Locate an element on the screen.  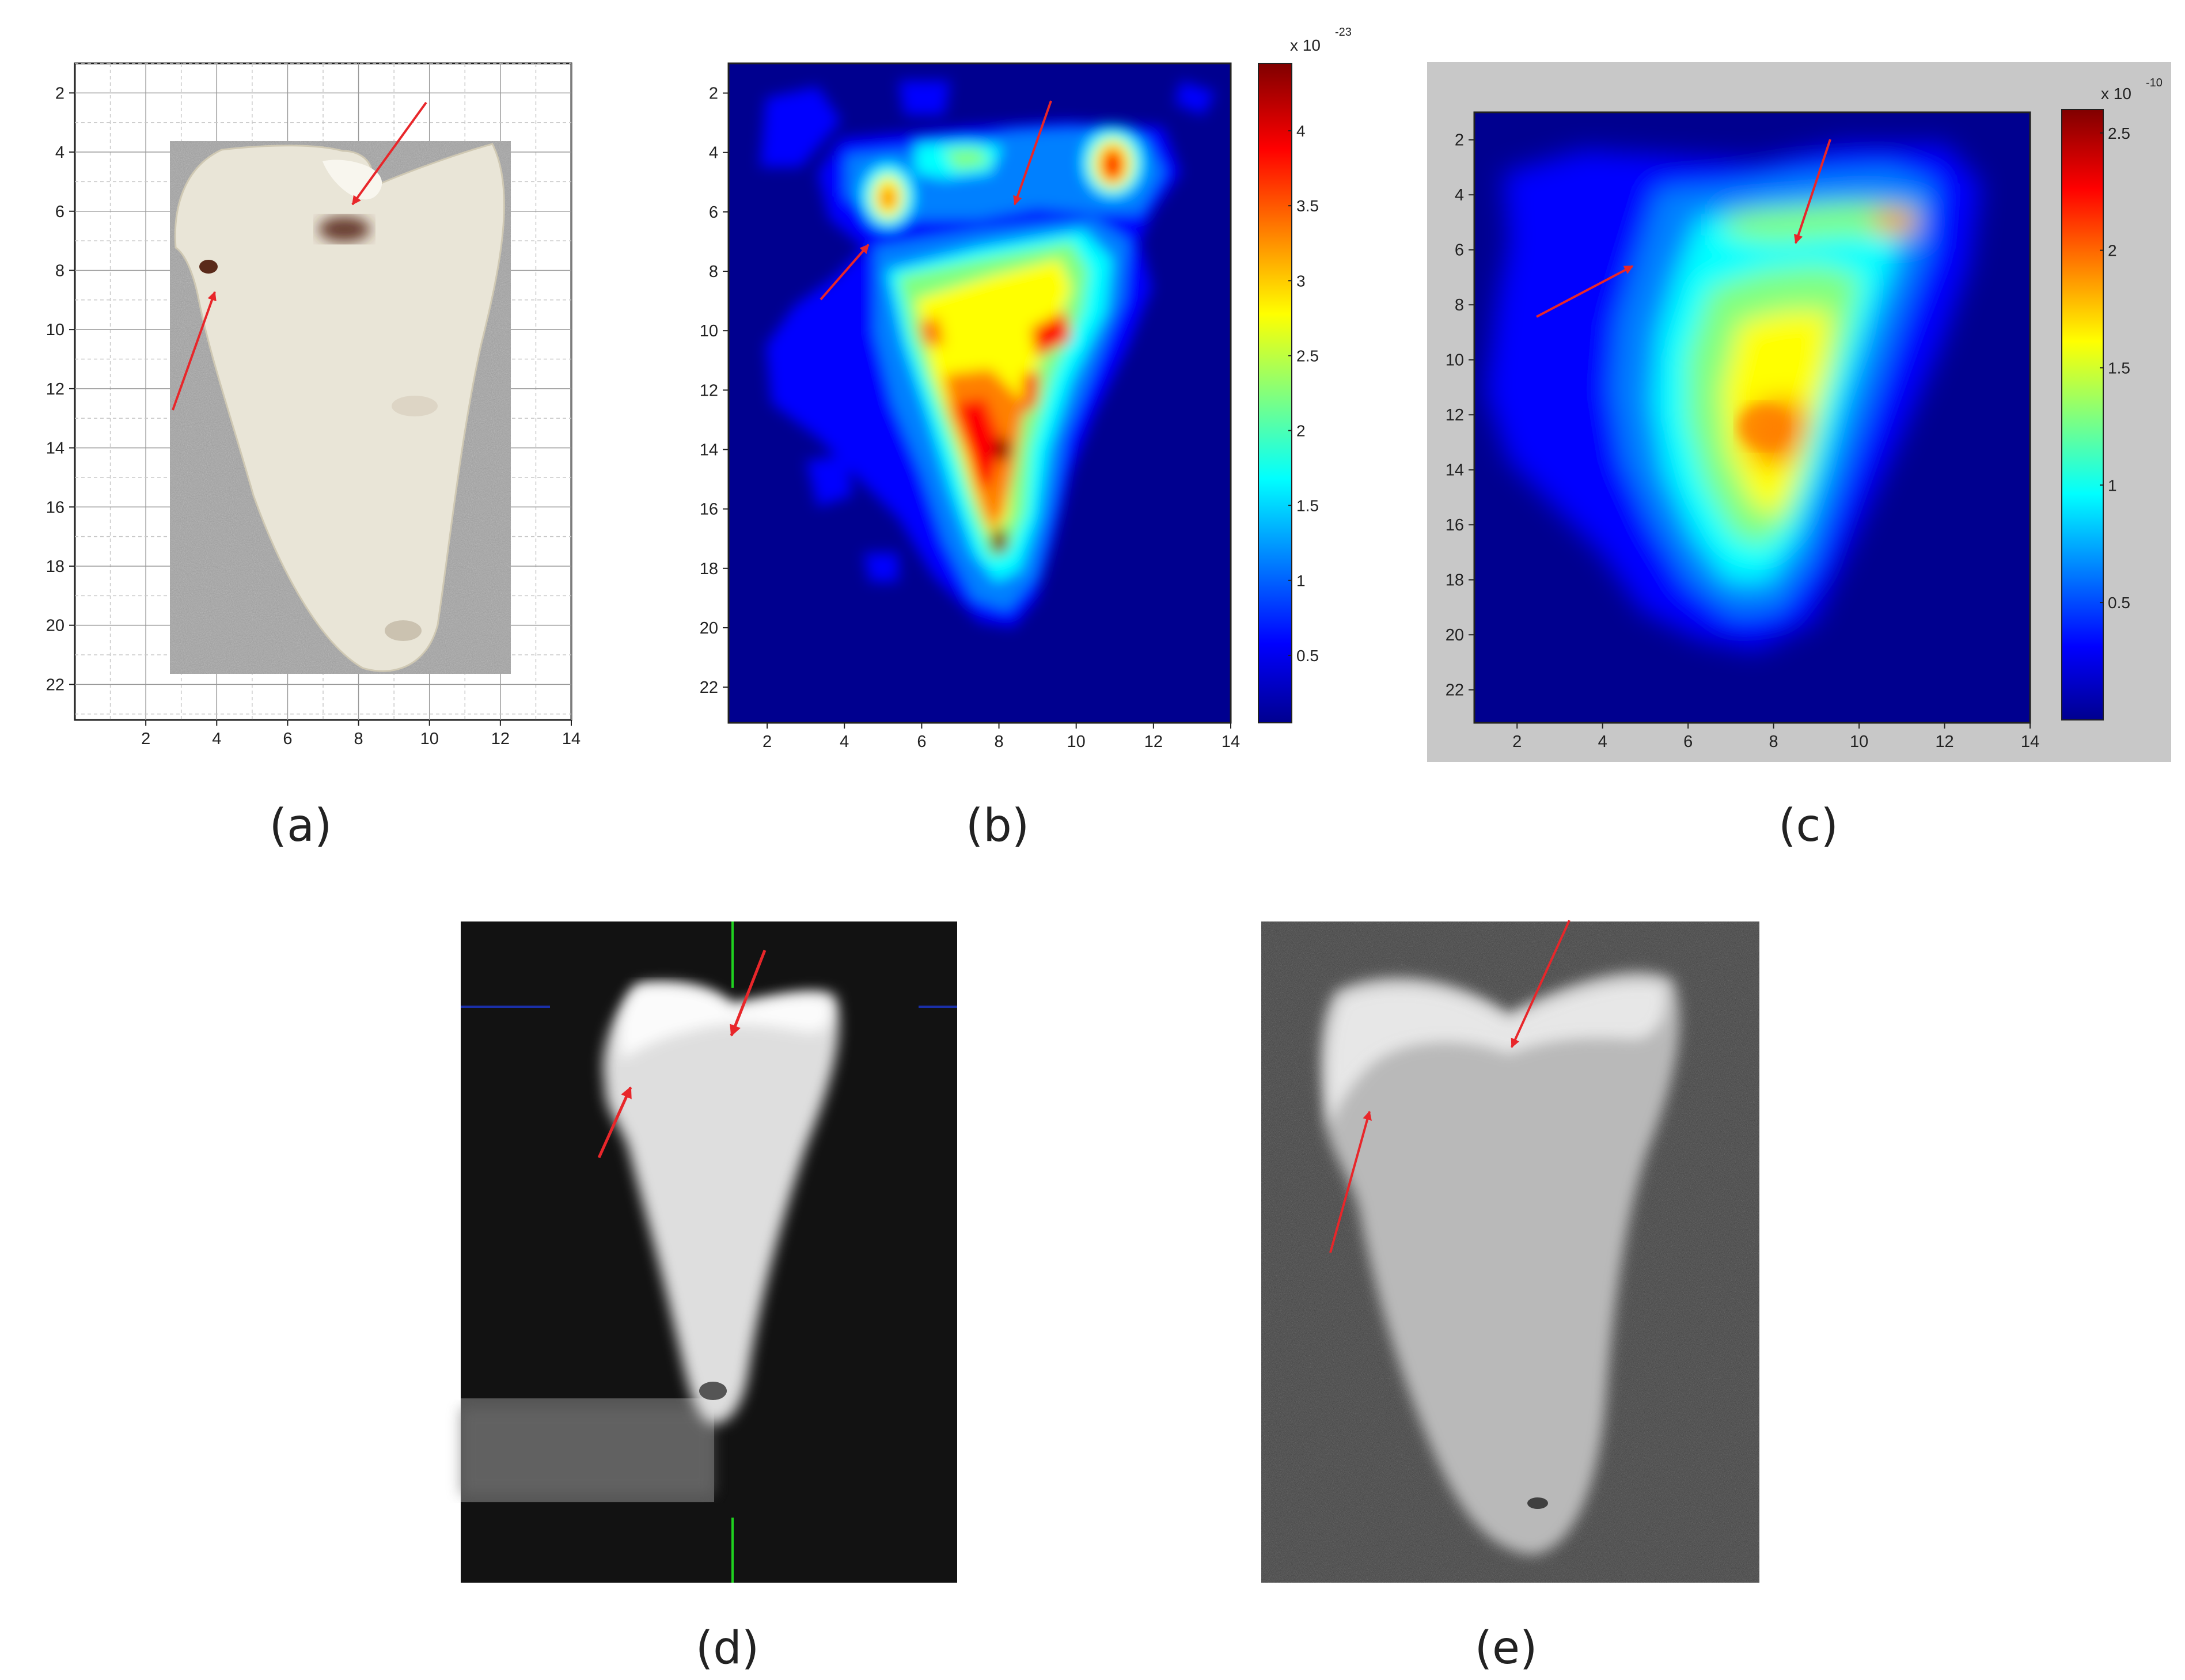
arrow-d-occlusal is located at coordinates (748, 993).